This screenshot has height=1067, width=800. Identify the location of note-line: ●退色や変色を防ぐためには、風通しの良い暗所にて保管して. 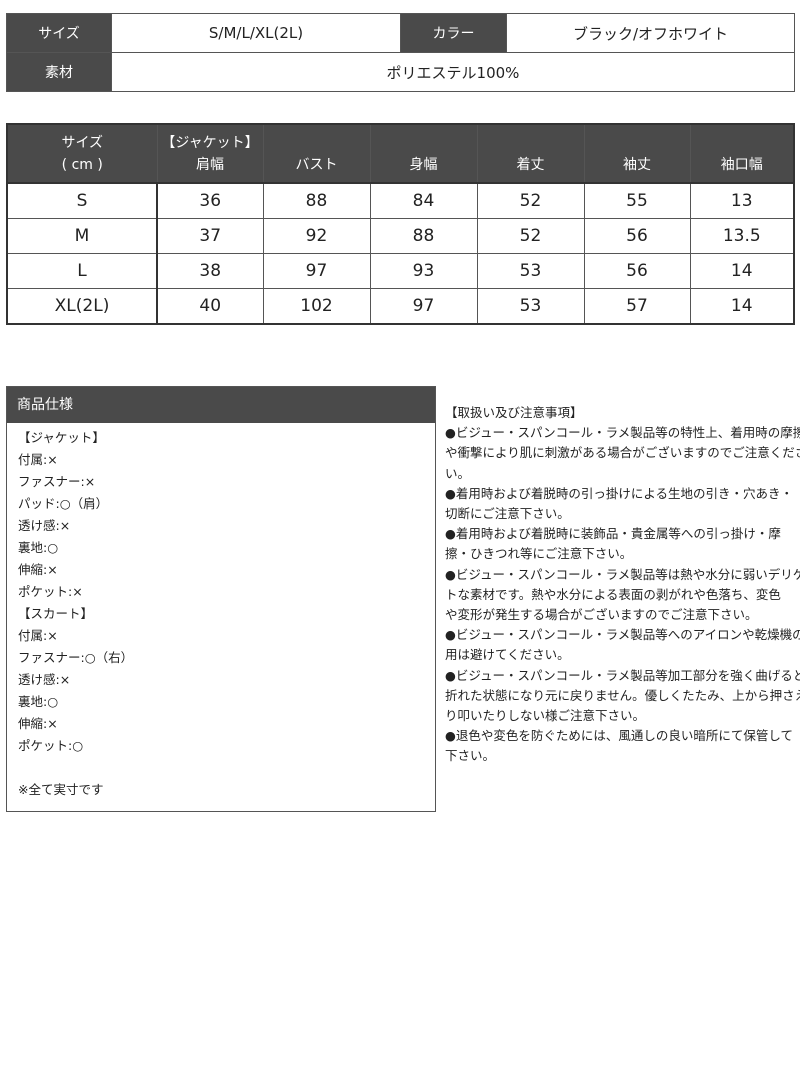
(619, 736).